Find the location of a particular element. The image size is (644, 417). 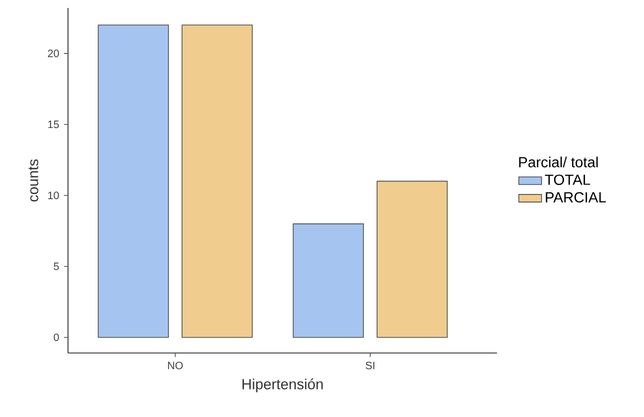

legend-title: Parcial/ total is located at coordinates (558, 162).